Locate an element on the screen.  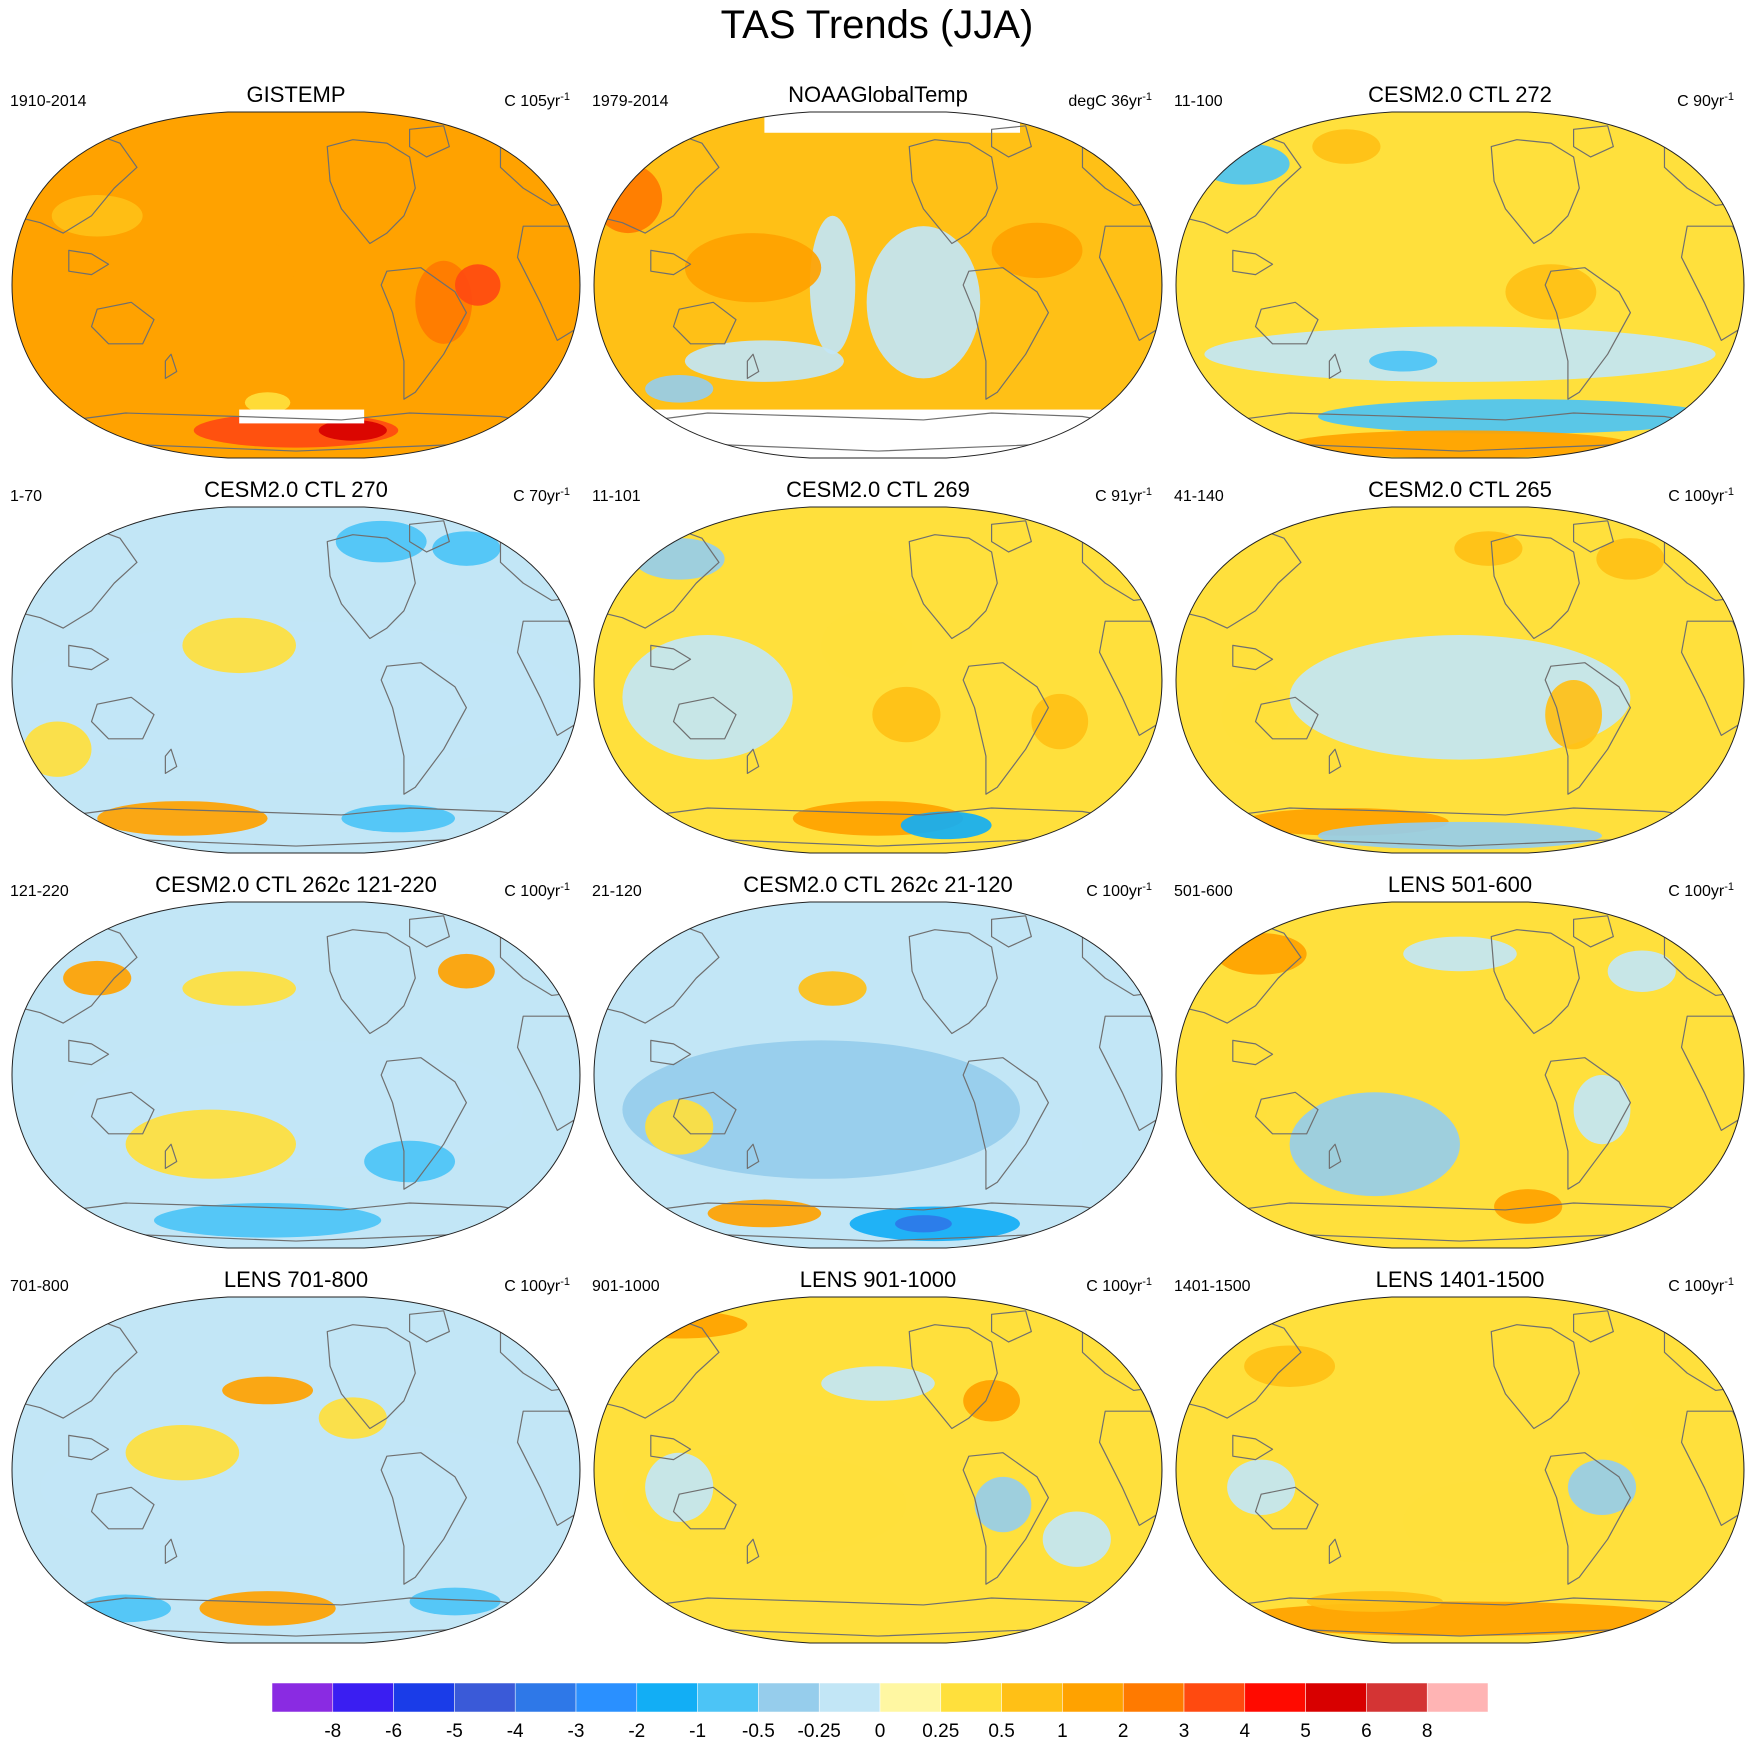
period-label: 41-140 is located at coordinates (1199, 496).